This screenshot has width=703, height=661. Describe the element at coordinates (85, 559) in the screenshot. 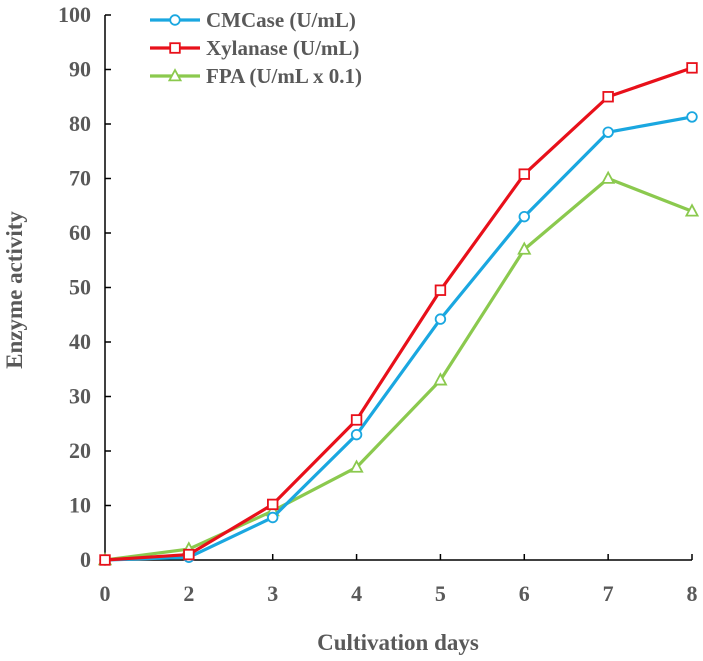

I see `y-tick-label: 0` at that location.